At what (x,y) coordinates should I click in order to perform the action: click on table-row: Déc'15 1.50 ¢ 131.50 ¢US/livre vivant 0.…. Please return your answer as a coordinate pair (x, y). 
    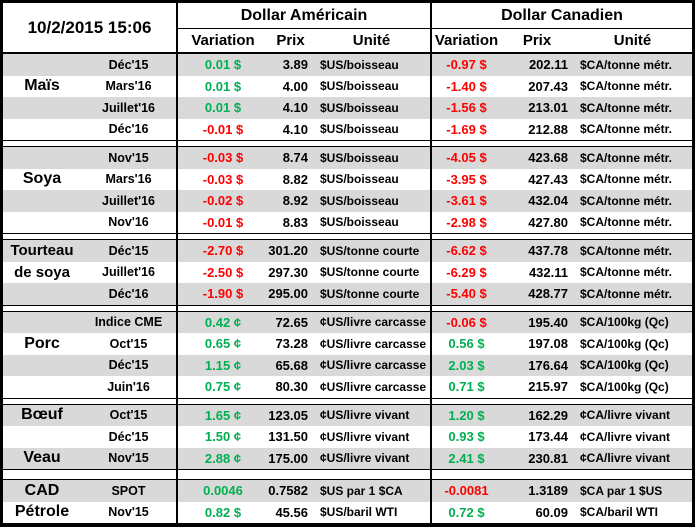
    Looking at the image, I should click on (347, 437).